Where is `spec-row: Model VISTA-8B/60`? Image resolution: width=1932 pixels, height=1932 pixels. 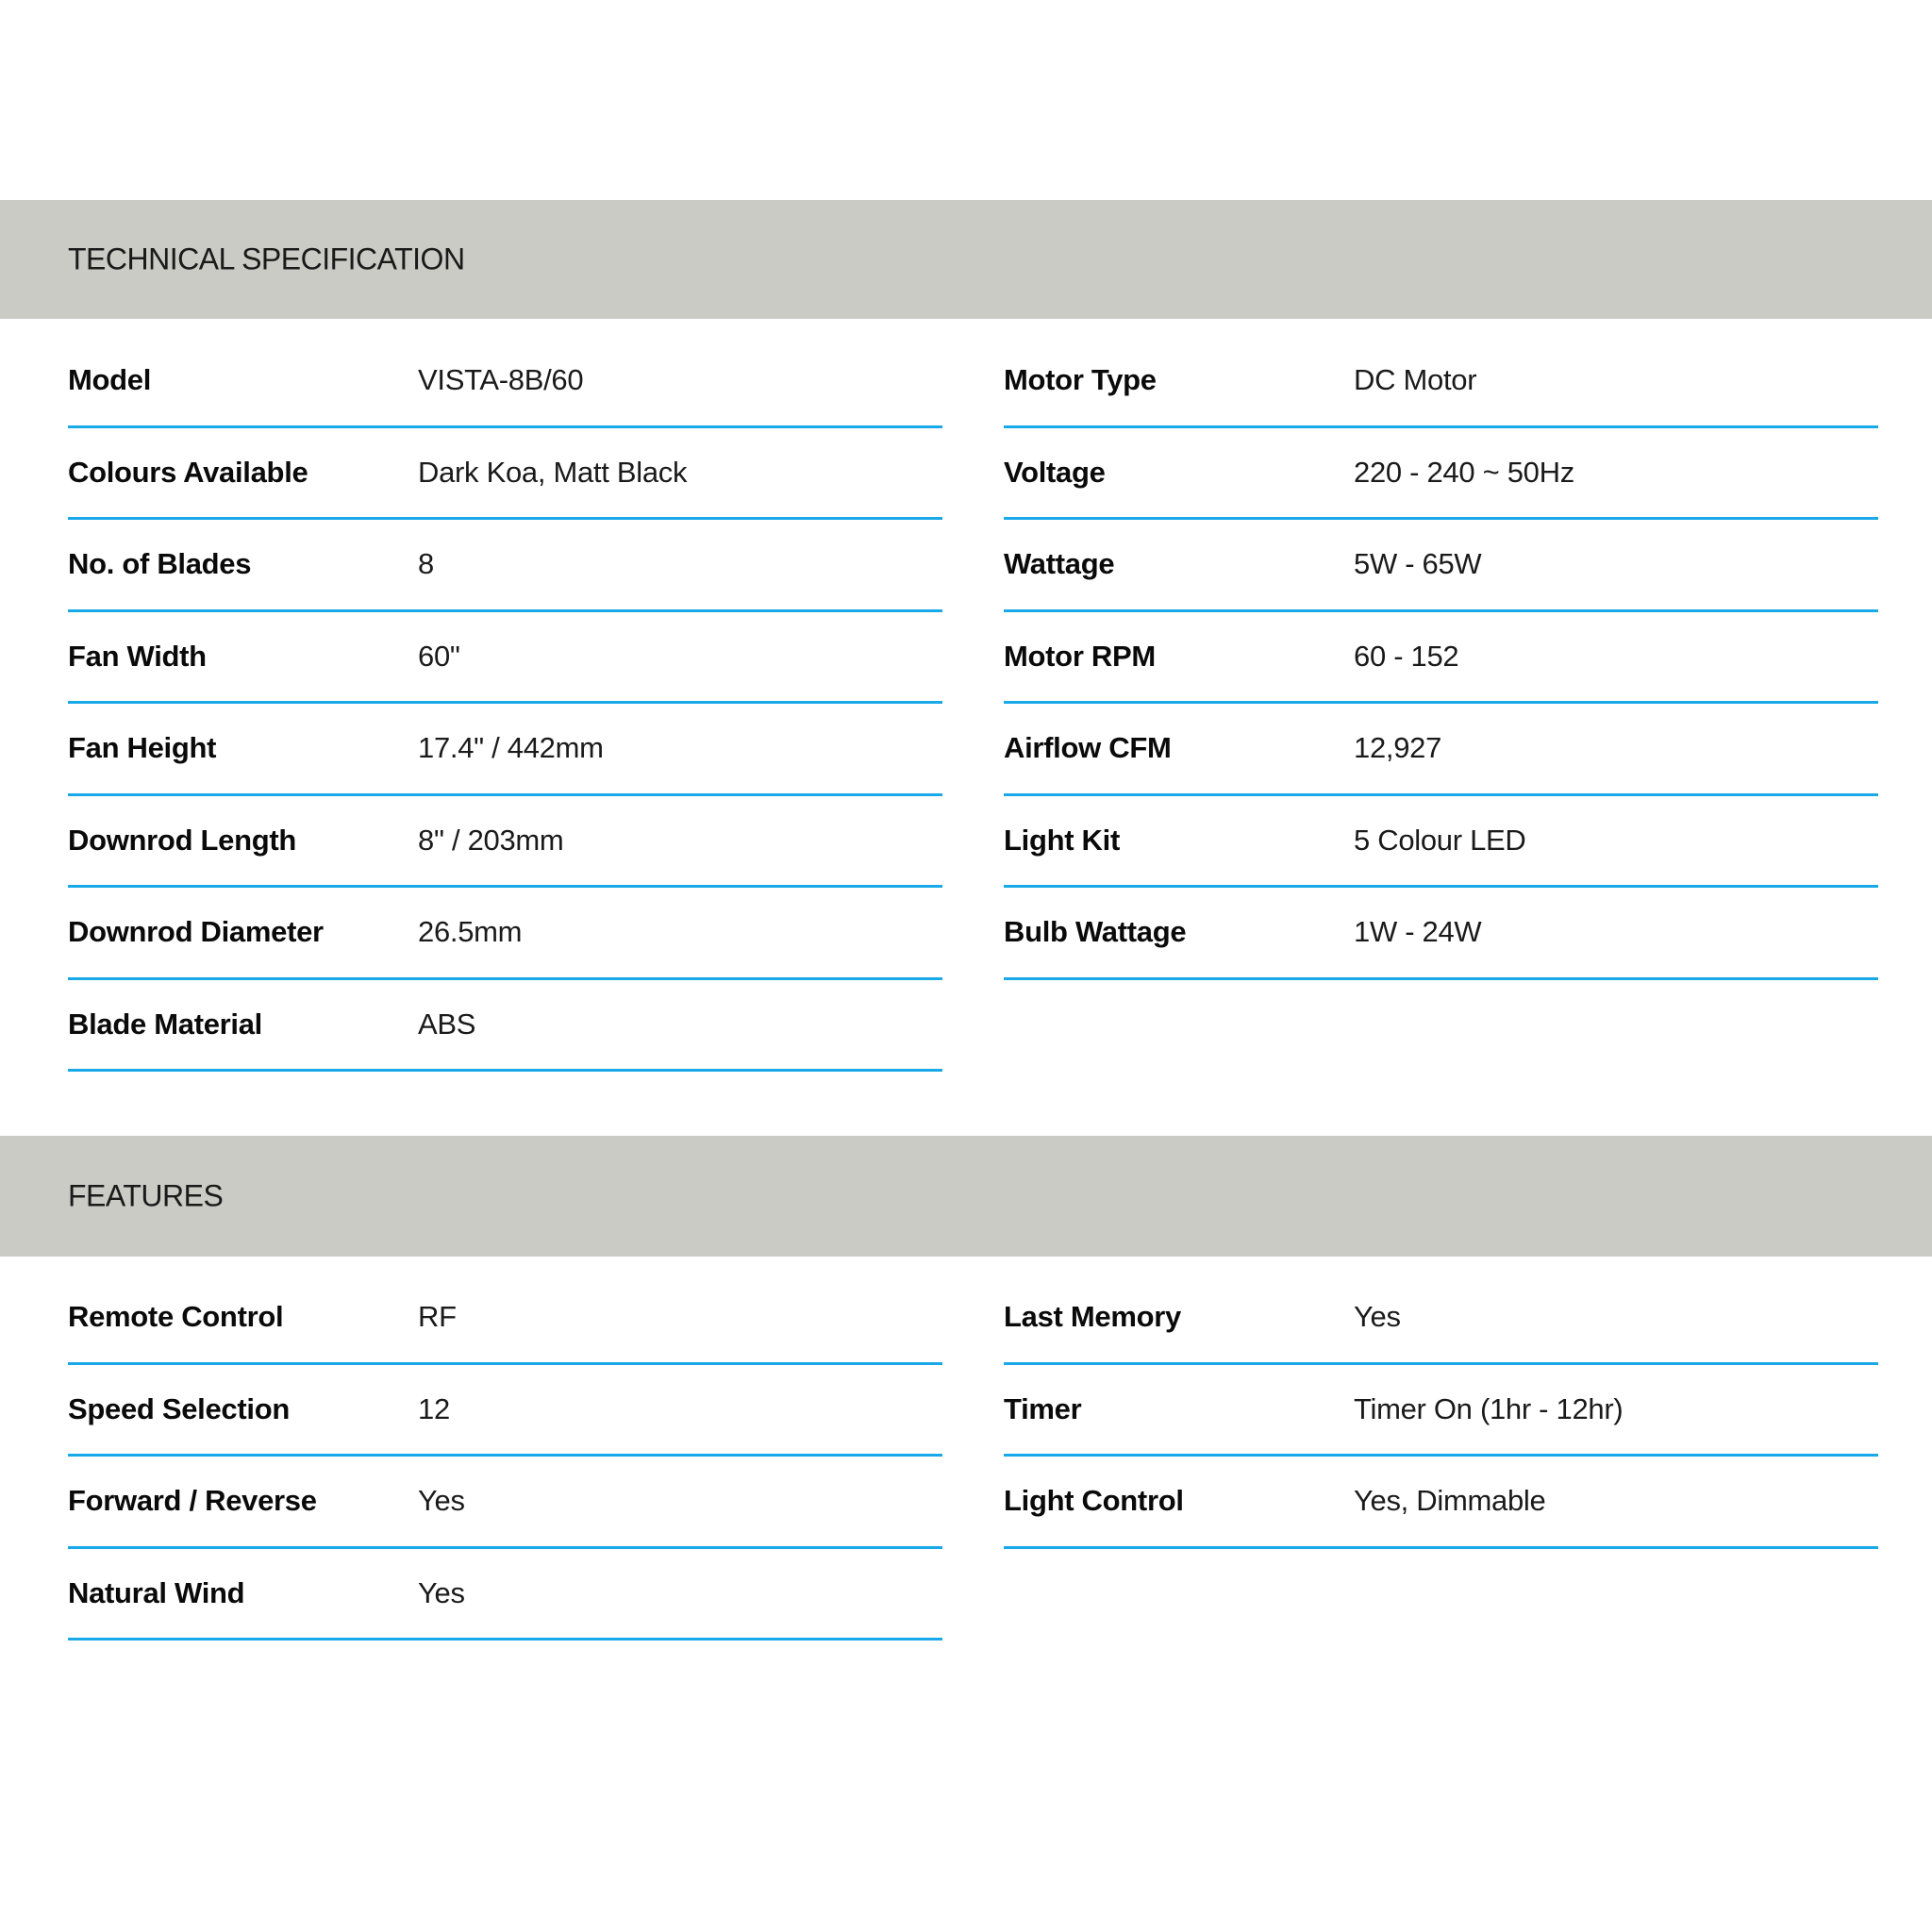 spec-row: Model VISTA-8B/60 is located at coordinates (505, 382).